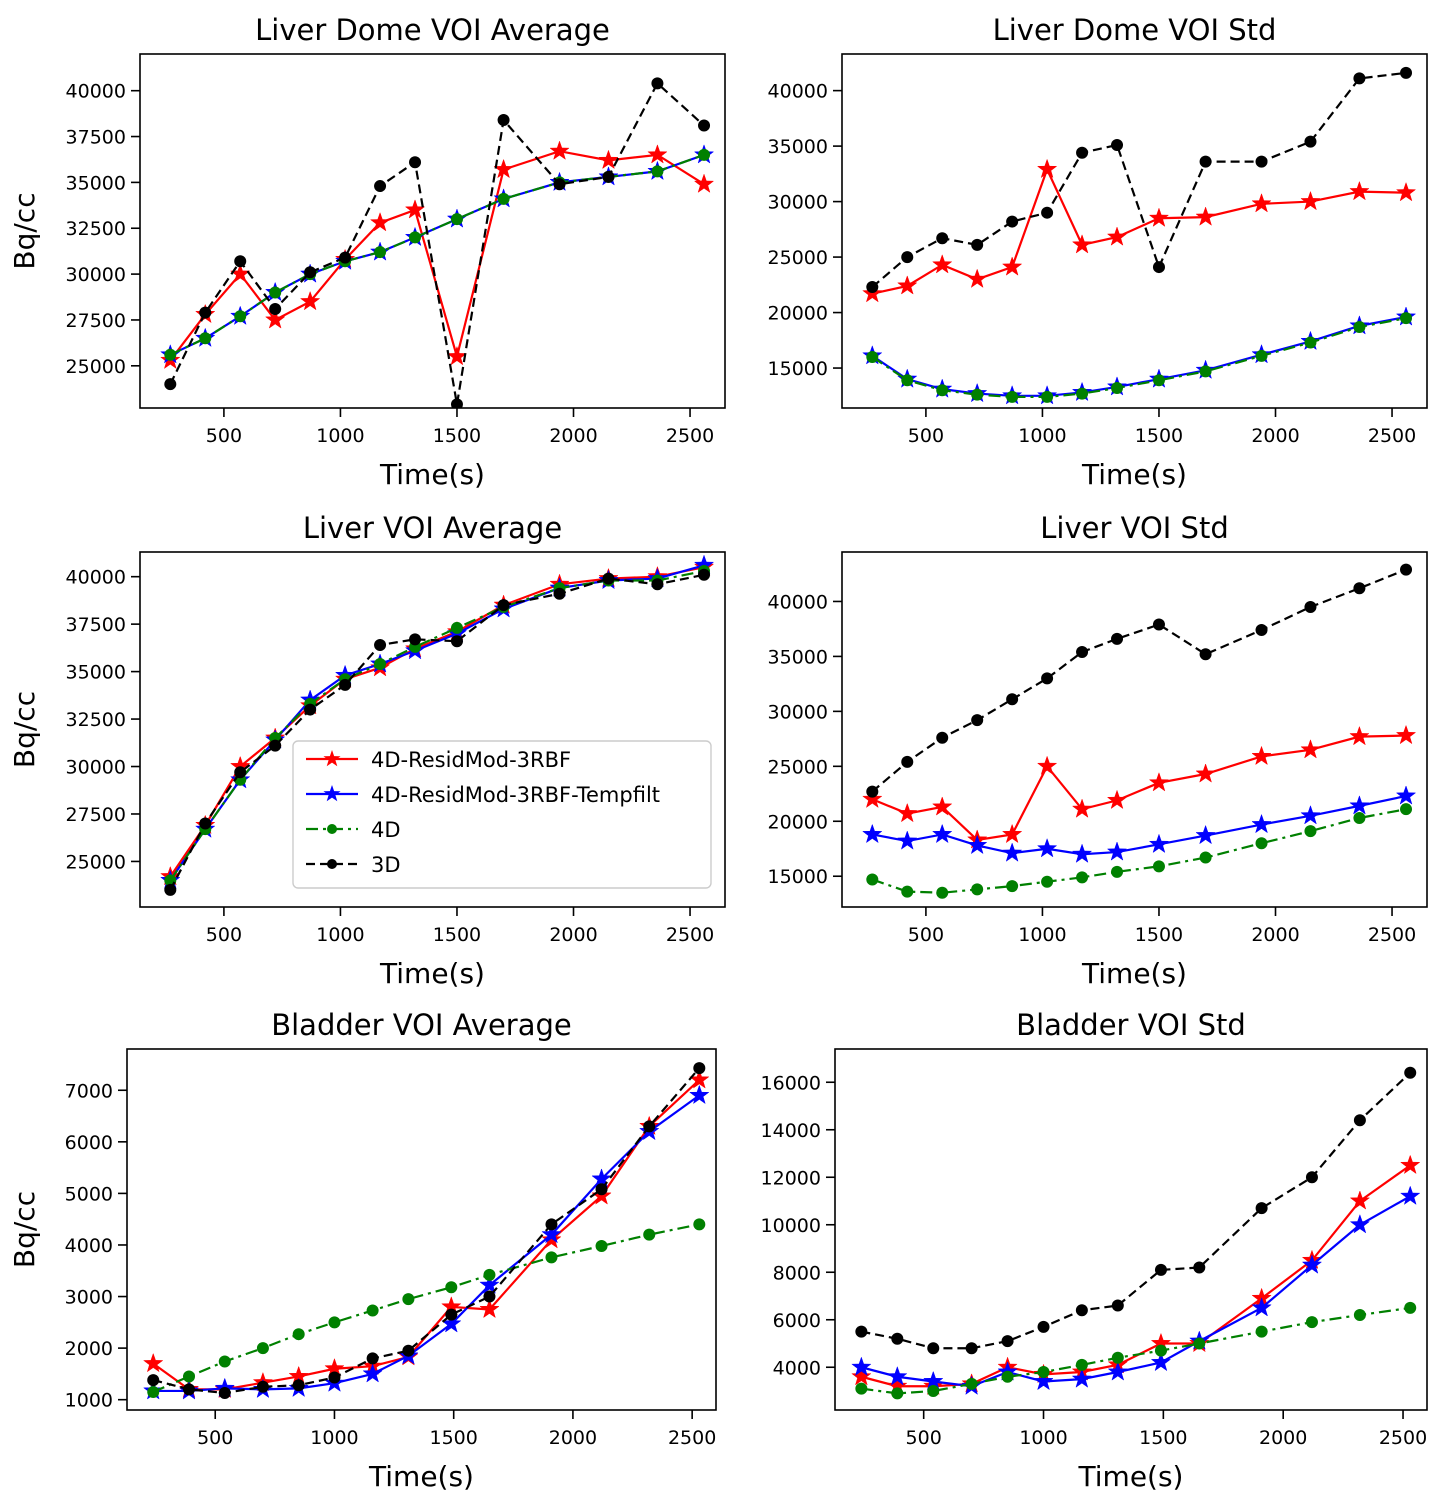 This screenshot has height=1511, width=1443. I want to click on panel-6-line-3d, so click(1136, 1210).